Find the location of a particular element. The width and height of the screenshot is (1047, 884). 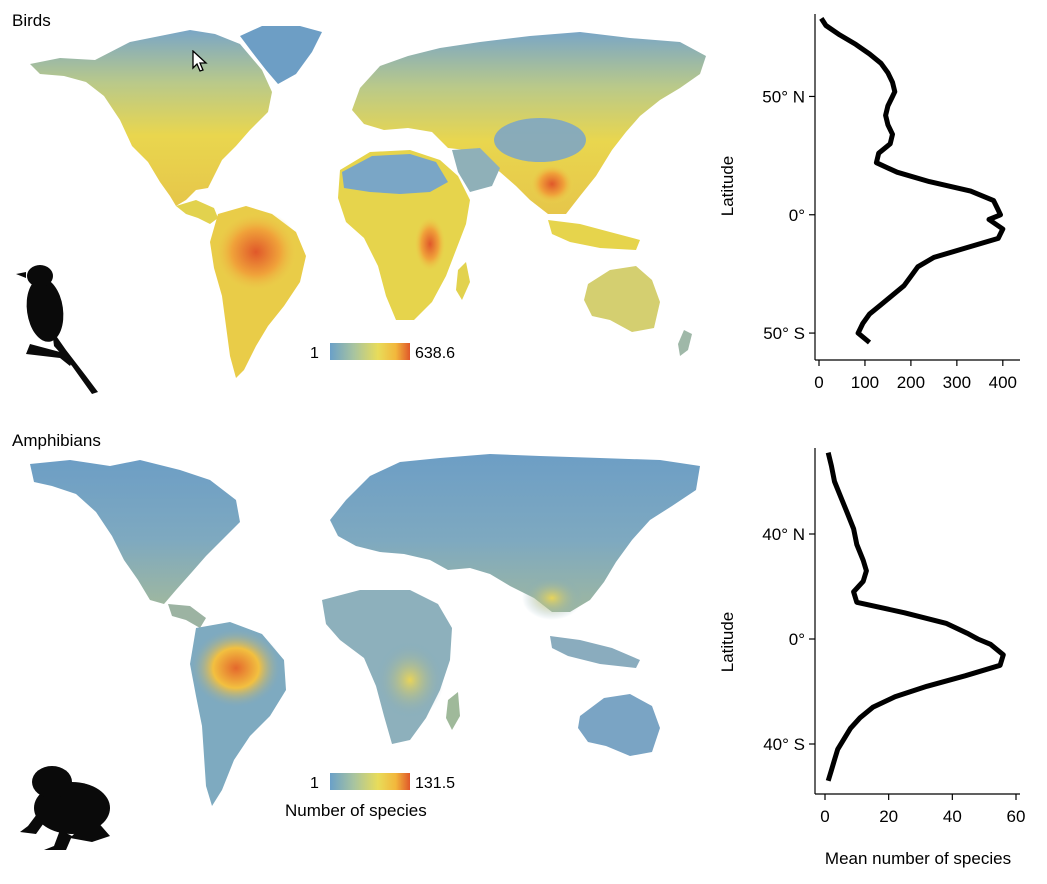

amphibians-profile-x-tick-label: 60 is located at coordinates (1016, 816).